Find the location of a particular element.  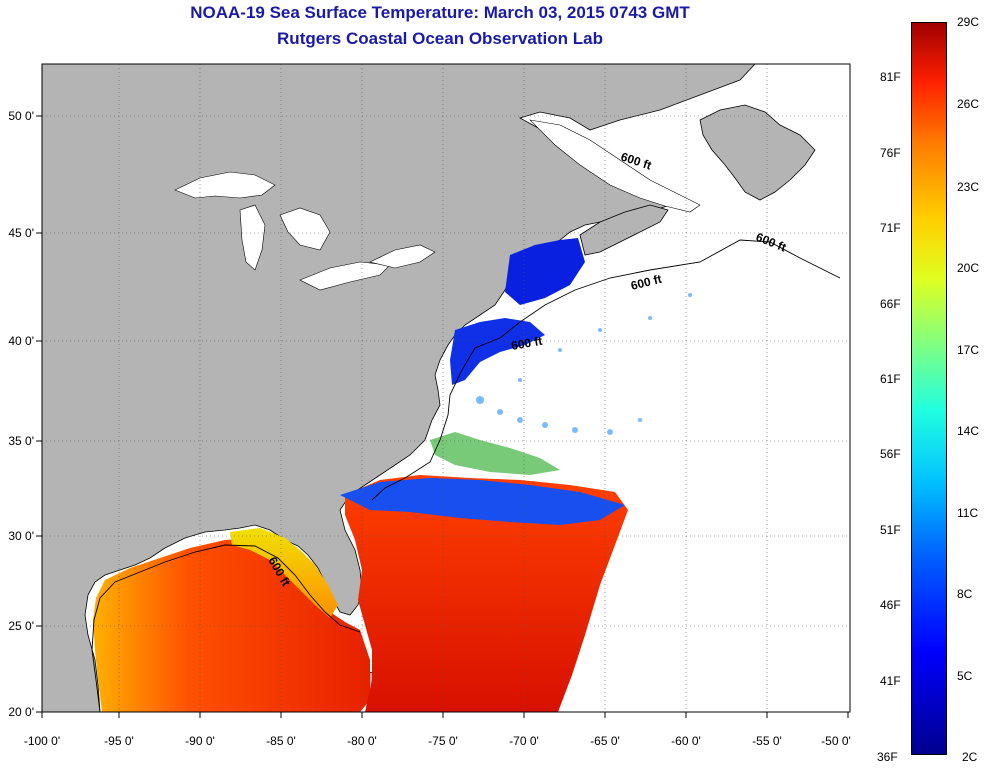

land-newfoundland is located at coordinates (757, 152).